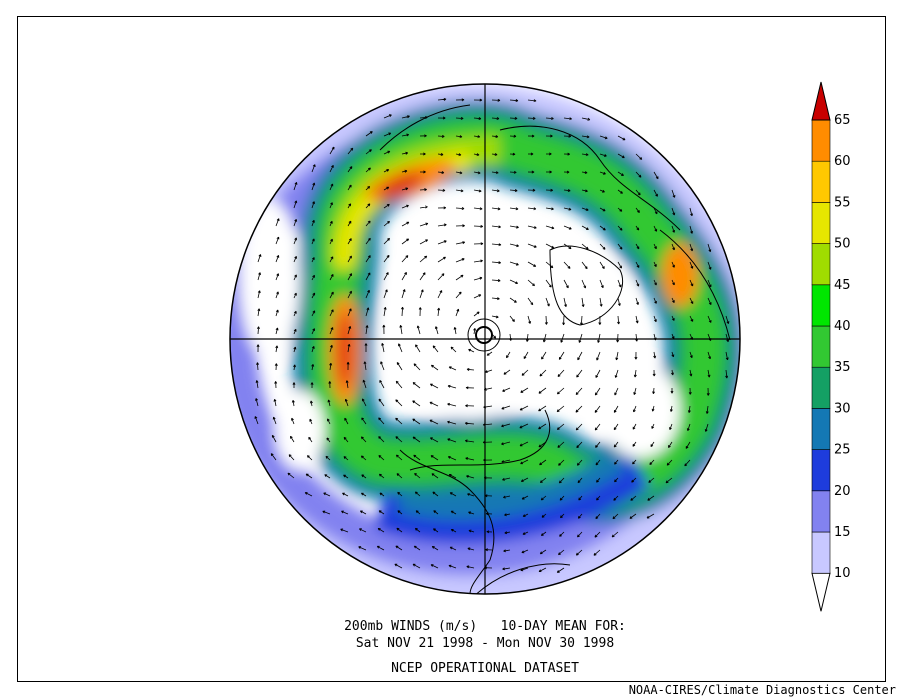  I want to click on colorbar-tick-label: 20, so click(842, 491).